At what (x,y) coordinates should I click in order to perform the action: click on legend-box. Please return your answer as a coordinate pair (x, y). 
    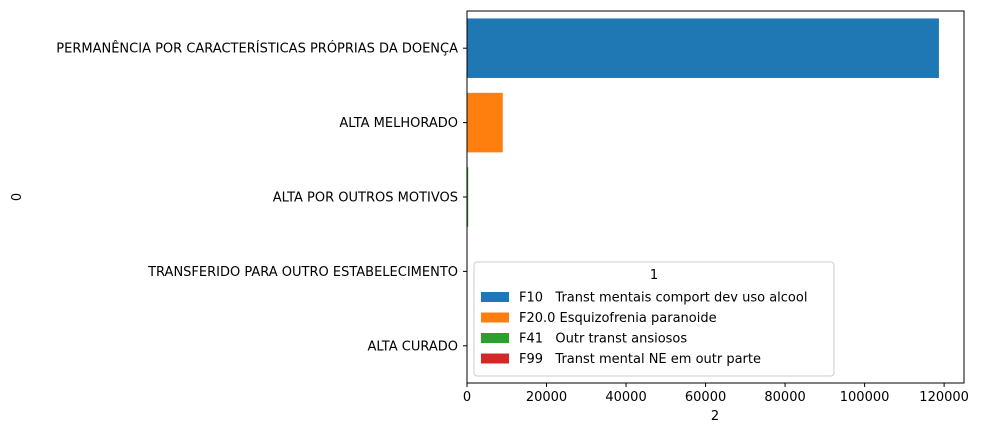
    Looking at the image, I should click on (654, 319).